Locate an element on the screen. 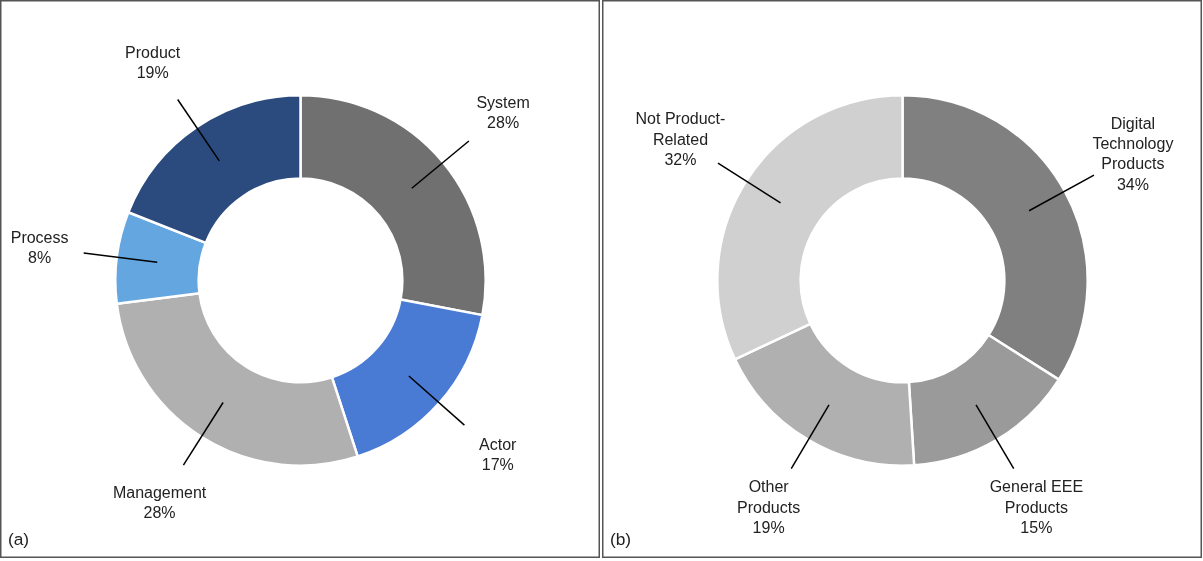 The width and height of the screenshot is (1203, 561). slice-label: Not Product-Related is located at coordinates (680, 129).